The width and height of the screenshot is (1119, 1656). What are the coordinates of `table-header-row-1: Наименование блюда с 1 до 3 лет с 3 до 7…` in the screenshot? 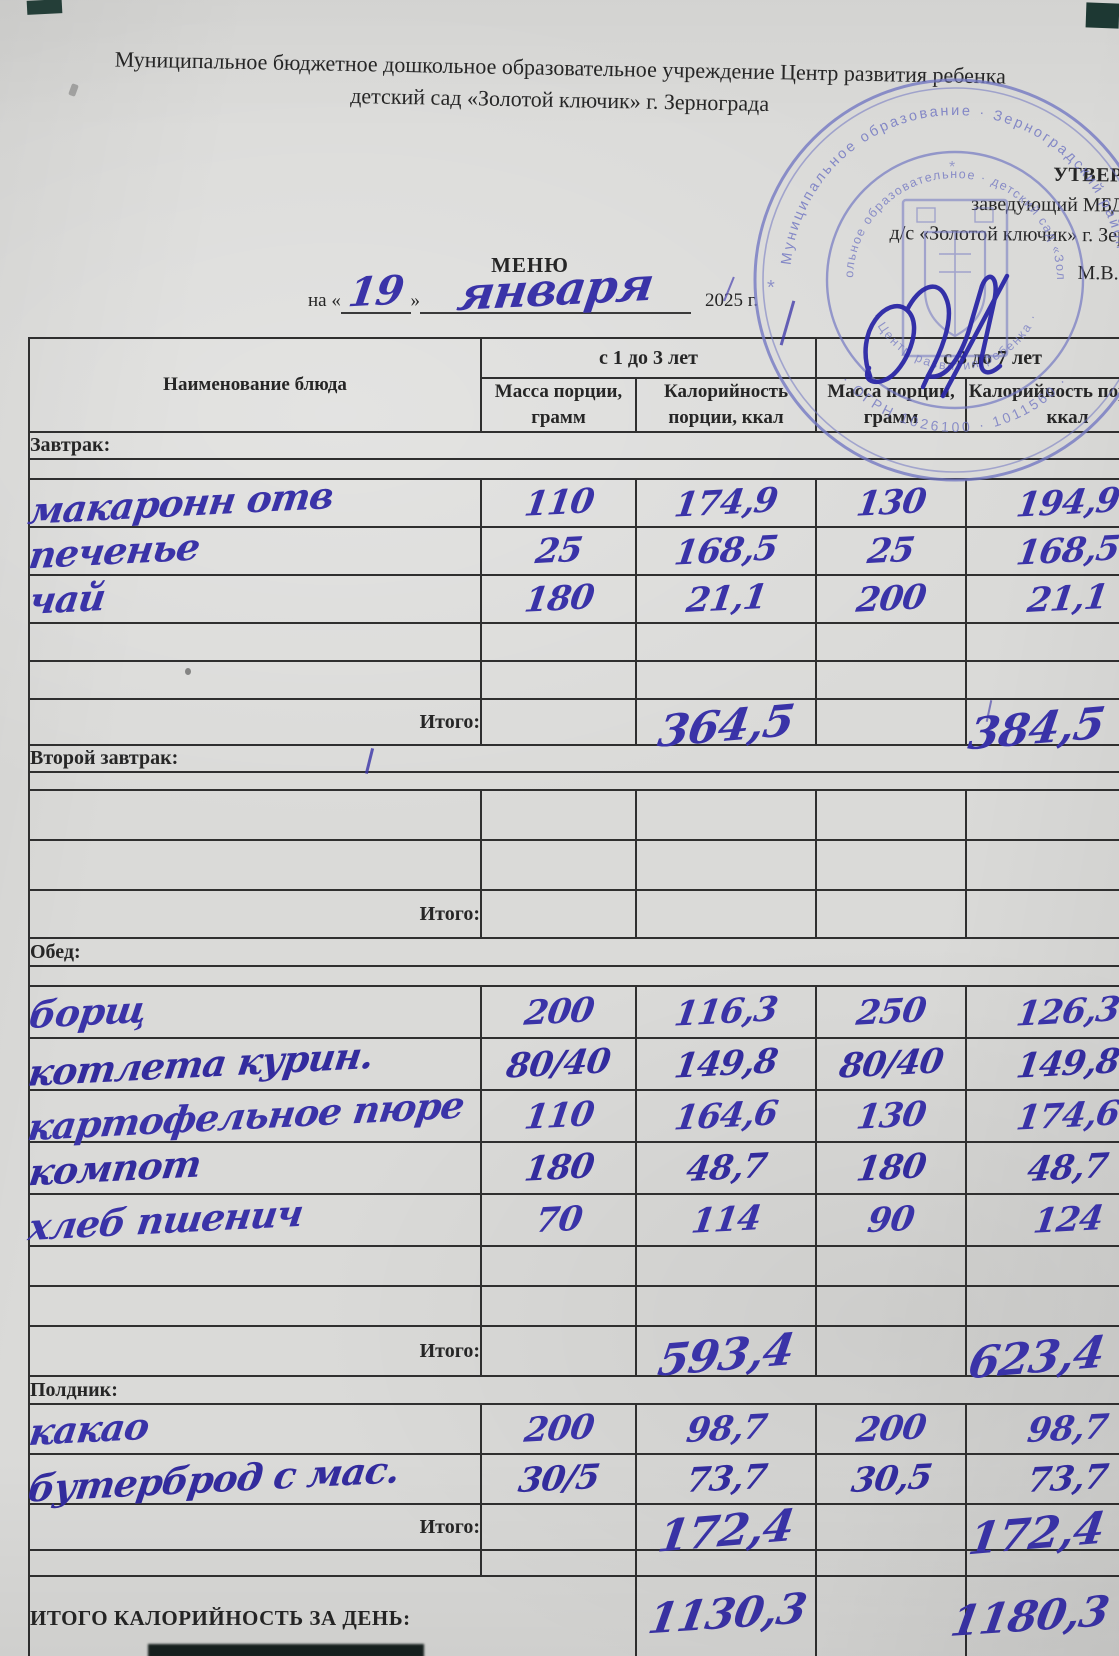 It's located at (573, 385).